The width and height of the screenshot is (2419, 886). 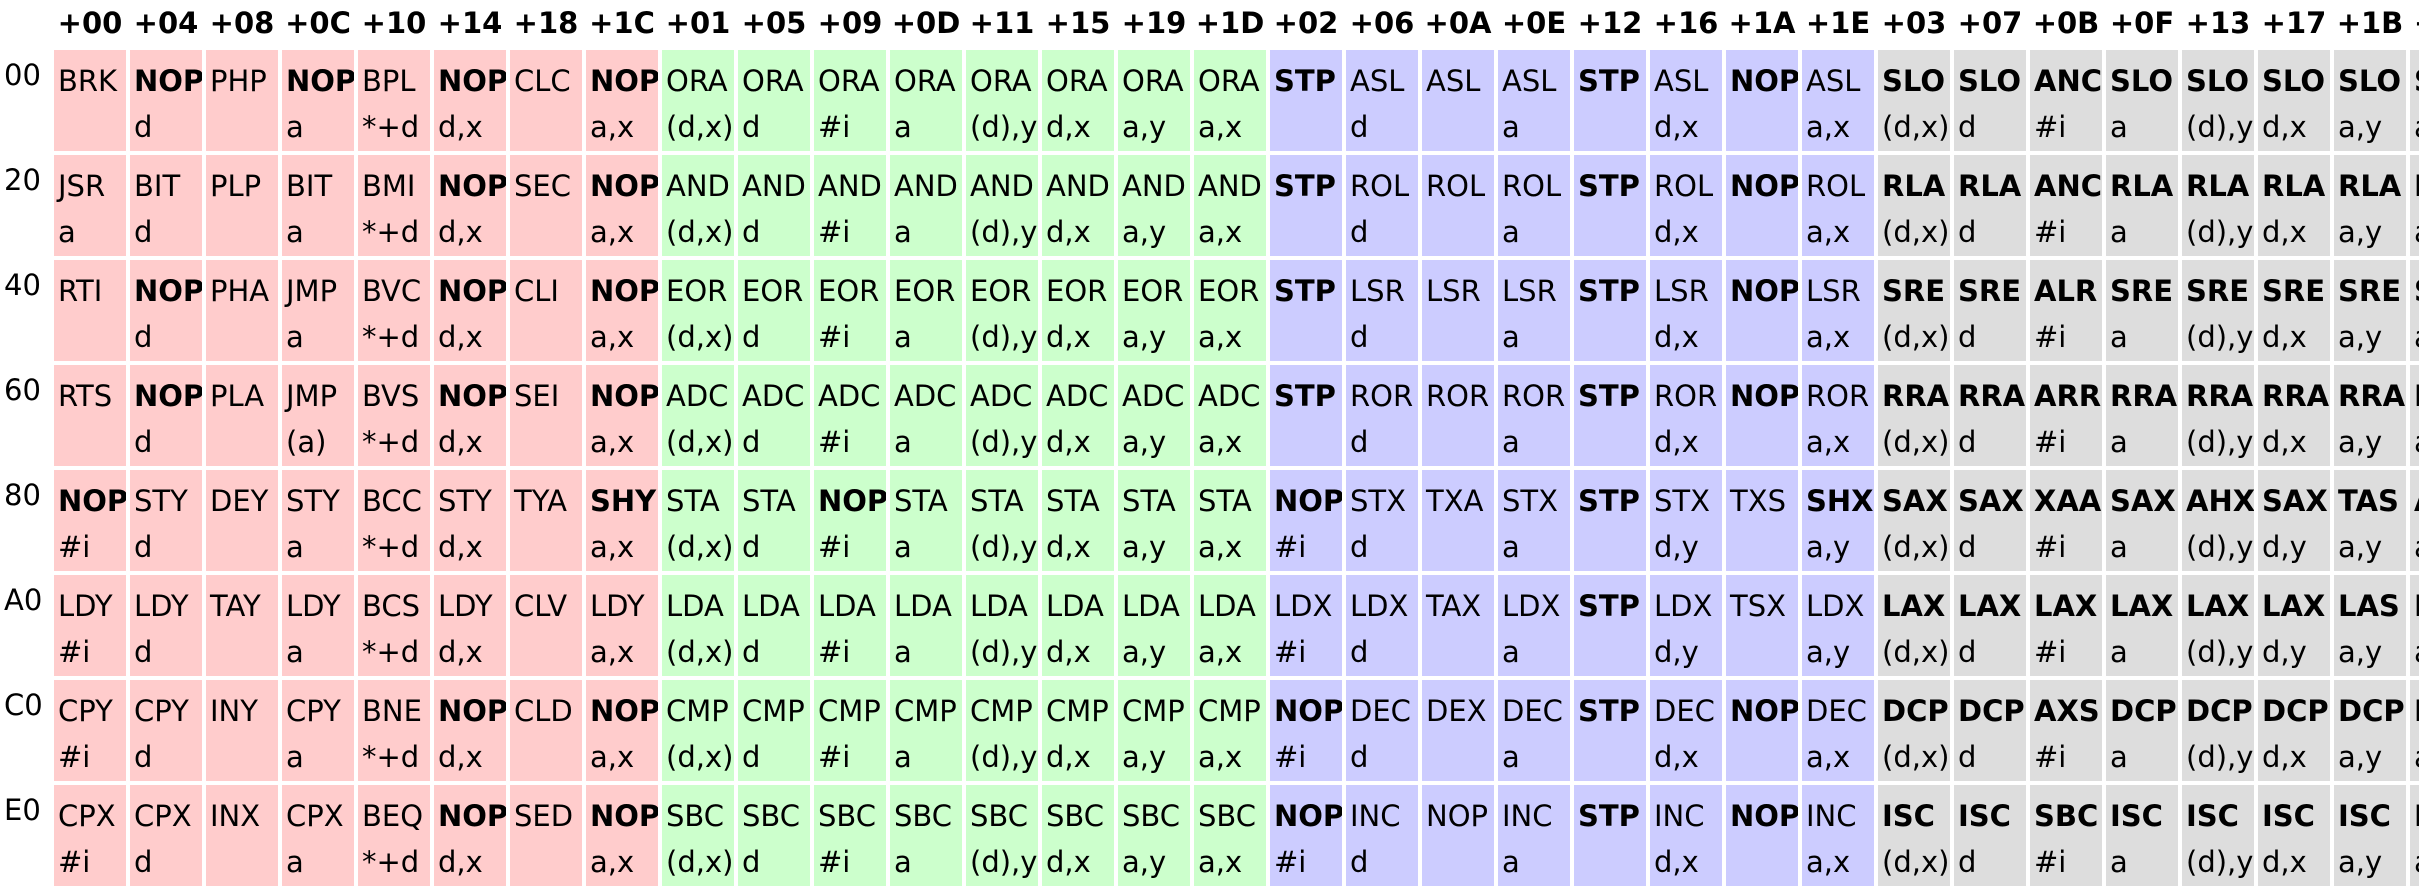 I want to click on opcode-cell: INY, so click(x=242, y=730).